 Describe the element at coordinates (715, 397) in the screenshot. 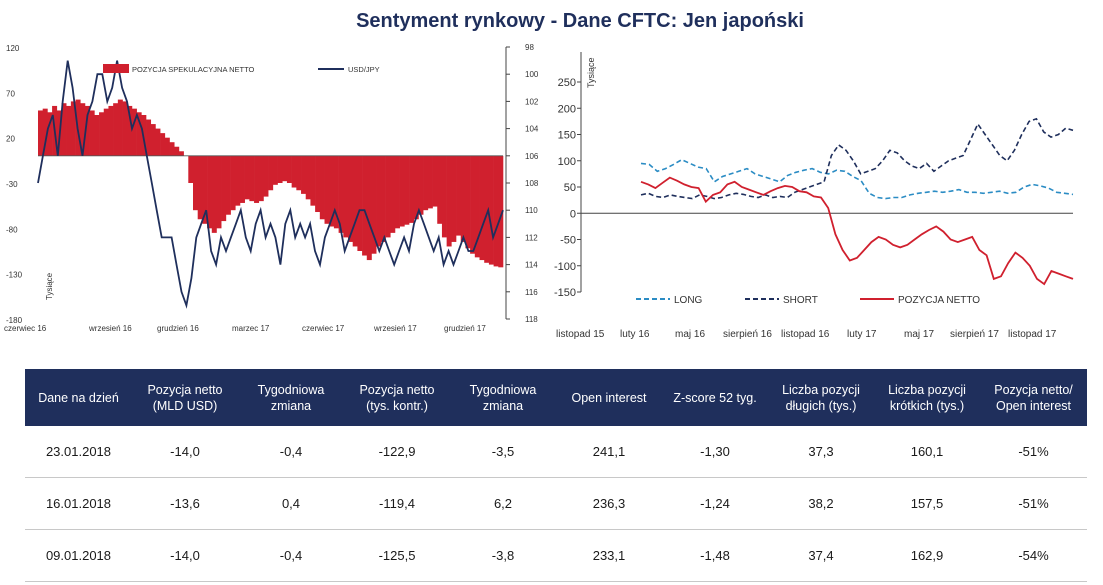

I see `col-zscore: Z-score 52 tyg.` at that location.